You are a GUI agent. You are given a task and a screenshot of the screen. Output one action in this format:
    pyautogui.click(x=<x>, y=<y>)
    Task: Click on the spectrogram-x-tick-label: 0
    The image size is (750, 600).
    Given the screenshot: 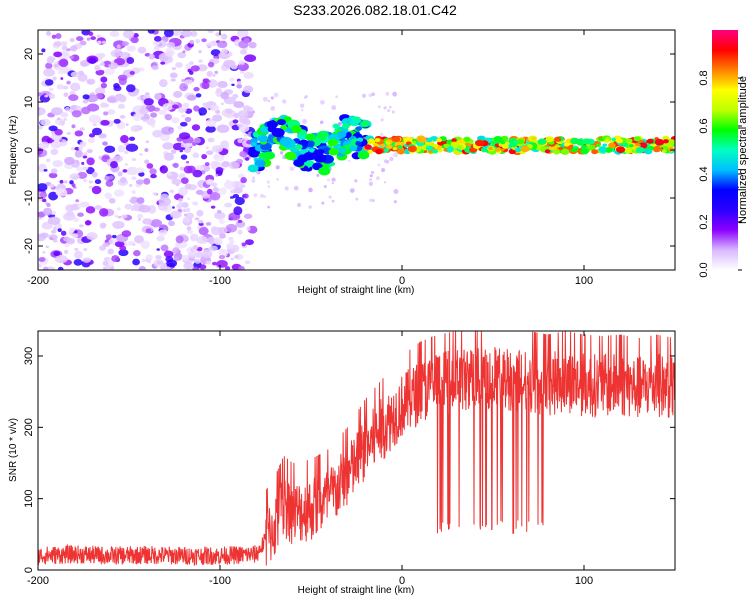 What is the action you would take?
    pyautogui.click(x=402, y=281)
    